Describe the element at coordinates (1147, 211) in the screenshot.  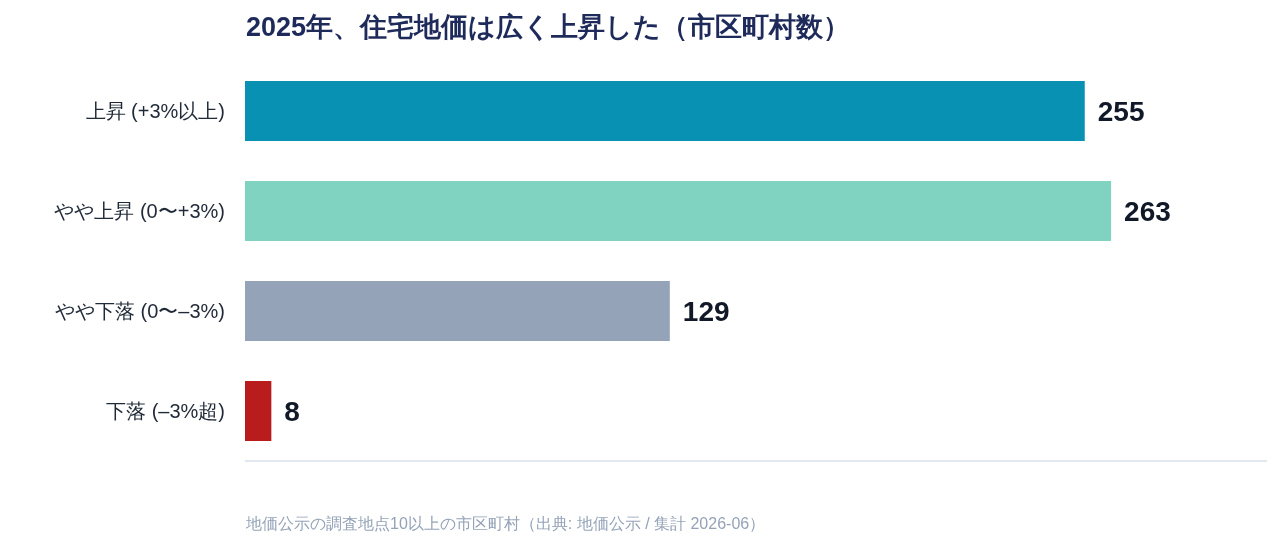
I see `data-label: 263` at that location.